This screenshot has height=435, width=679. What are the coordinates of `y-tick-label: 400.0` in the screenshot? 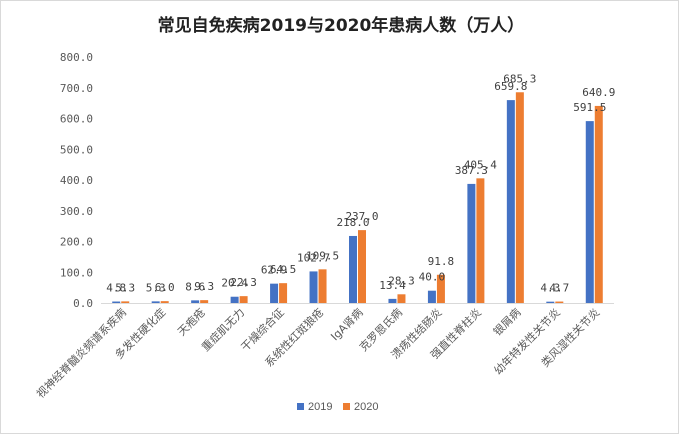 It's located at (76, 180).